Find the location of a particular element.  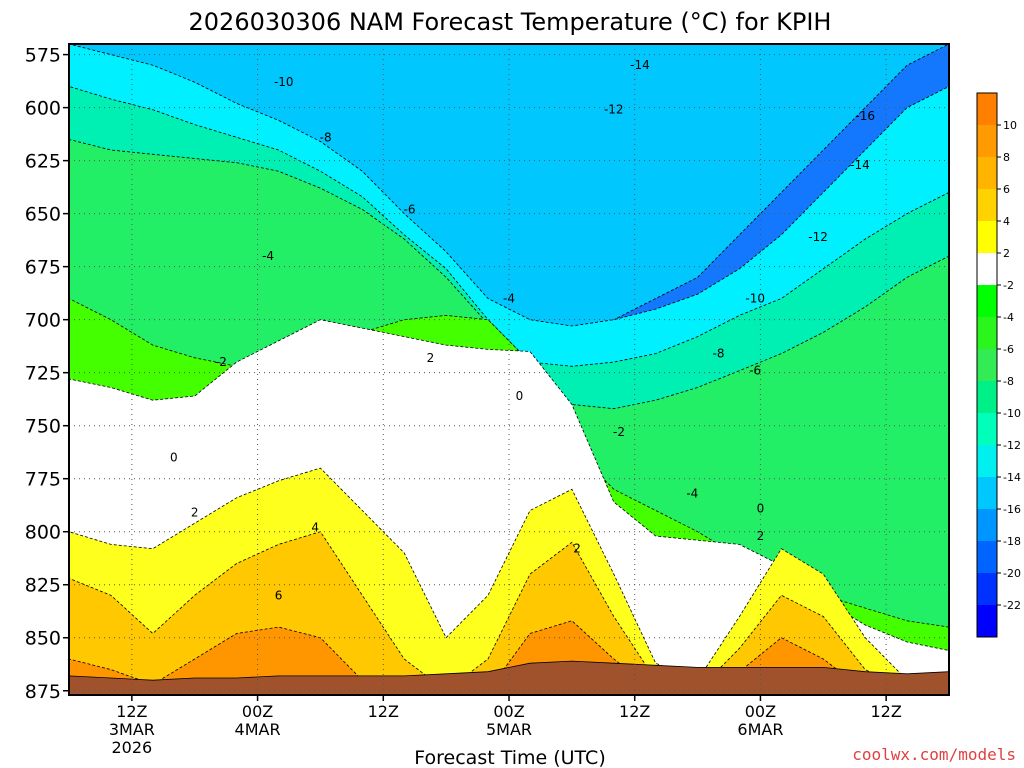

colorbar-label: 4 is located at coordinates (1006, 221).